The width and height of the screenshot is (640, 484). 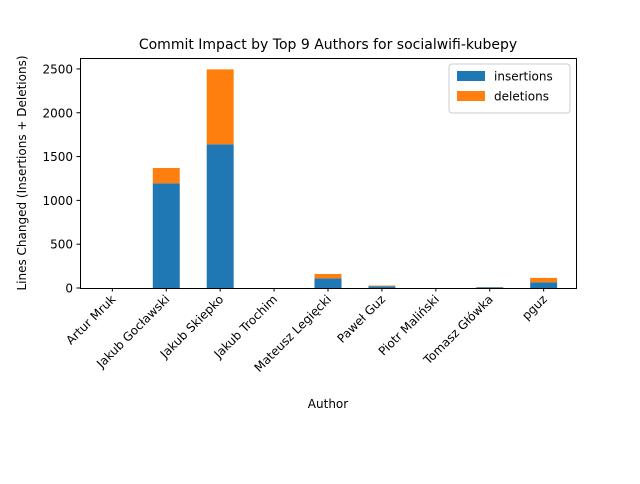 What do you see at coordinates (57, 69) in the screenshot?
I see `y-tick-label-5: 2500` at bounding box center [57, 69].